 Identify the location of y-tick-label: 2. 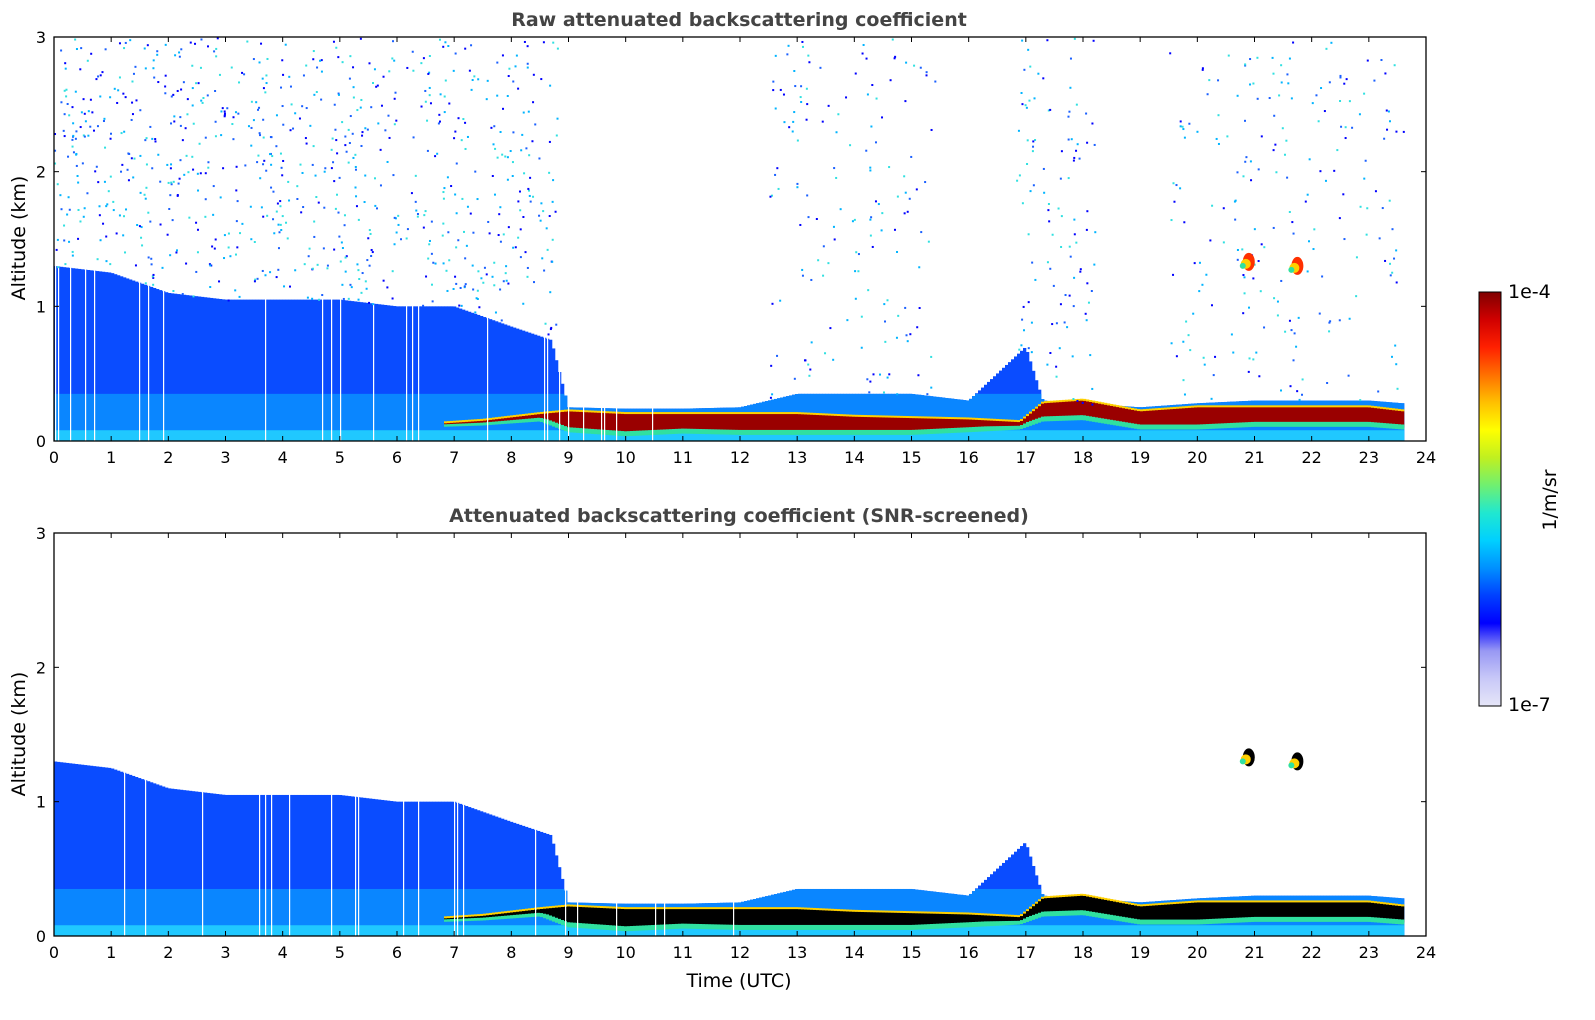
(41, 172).